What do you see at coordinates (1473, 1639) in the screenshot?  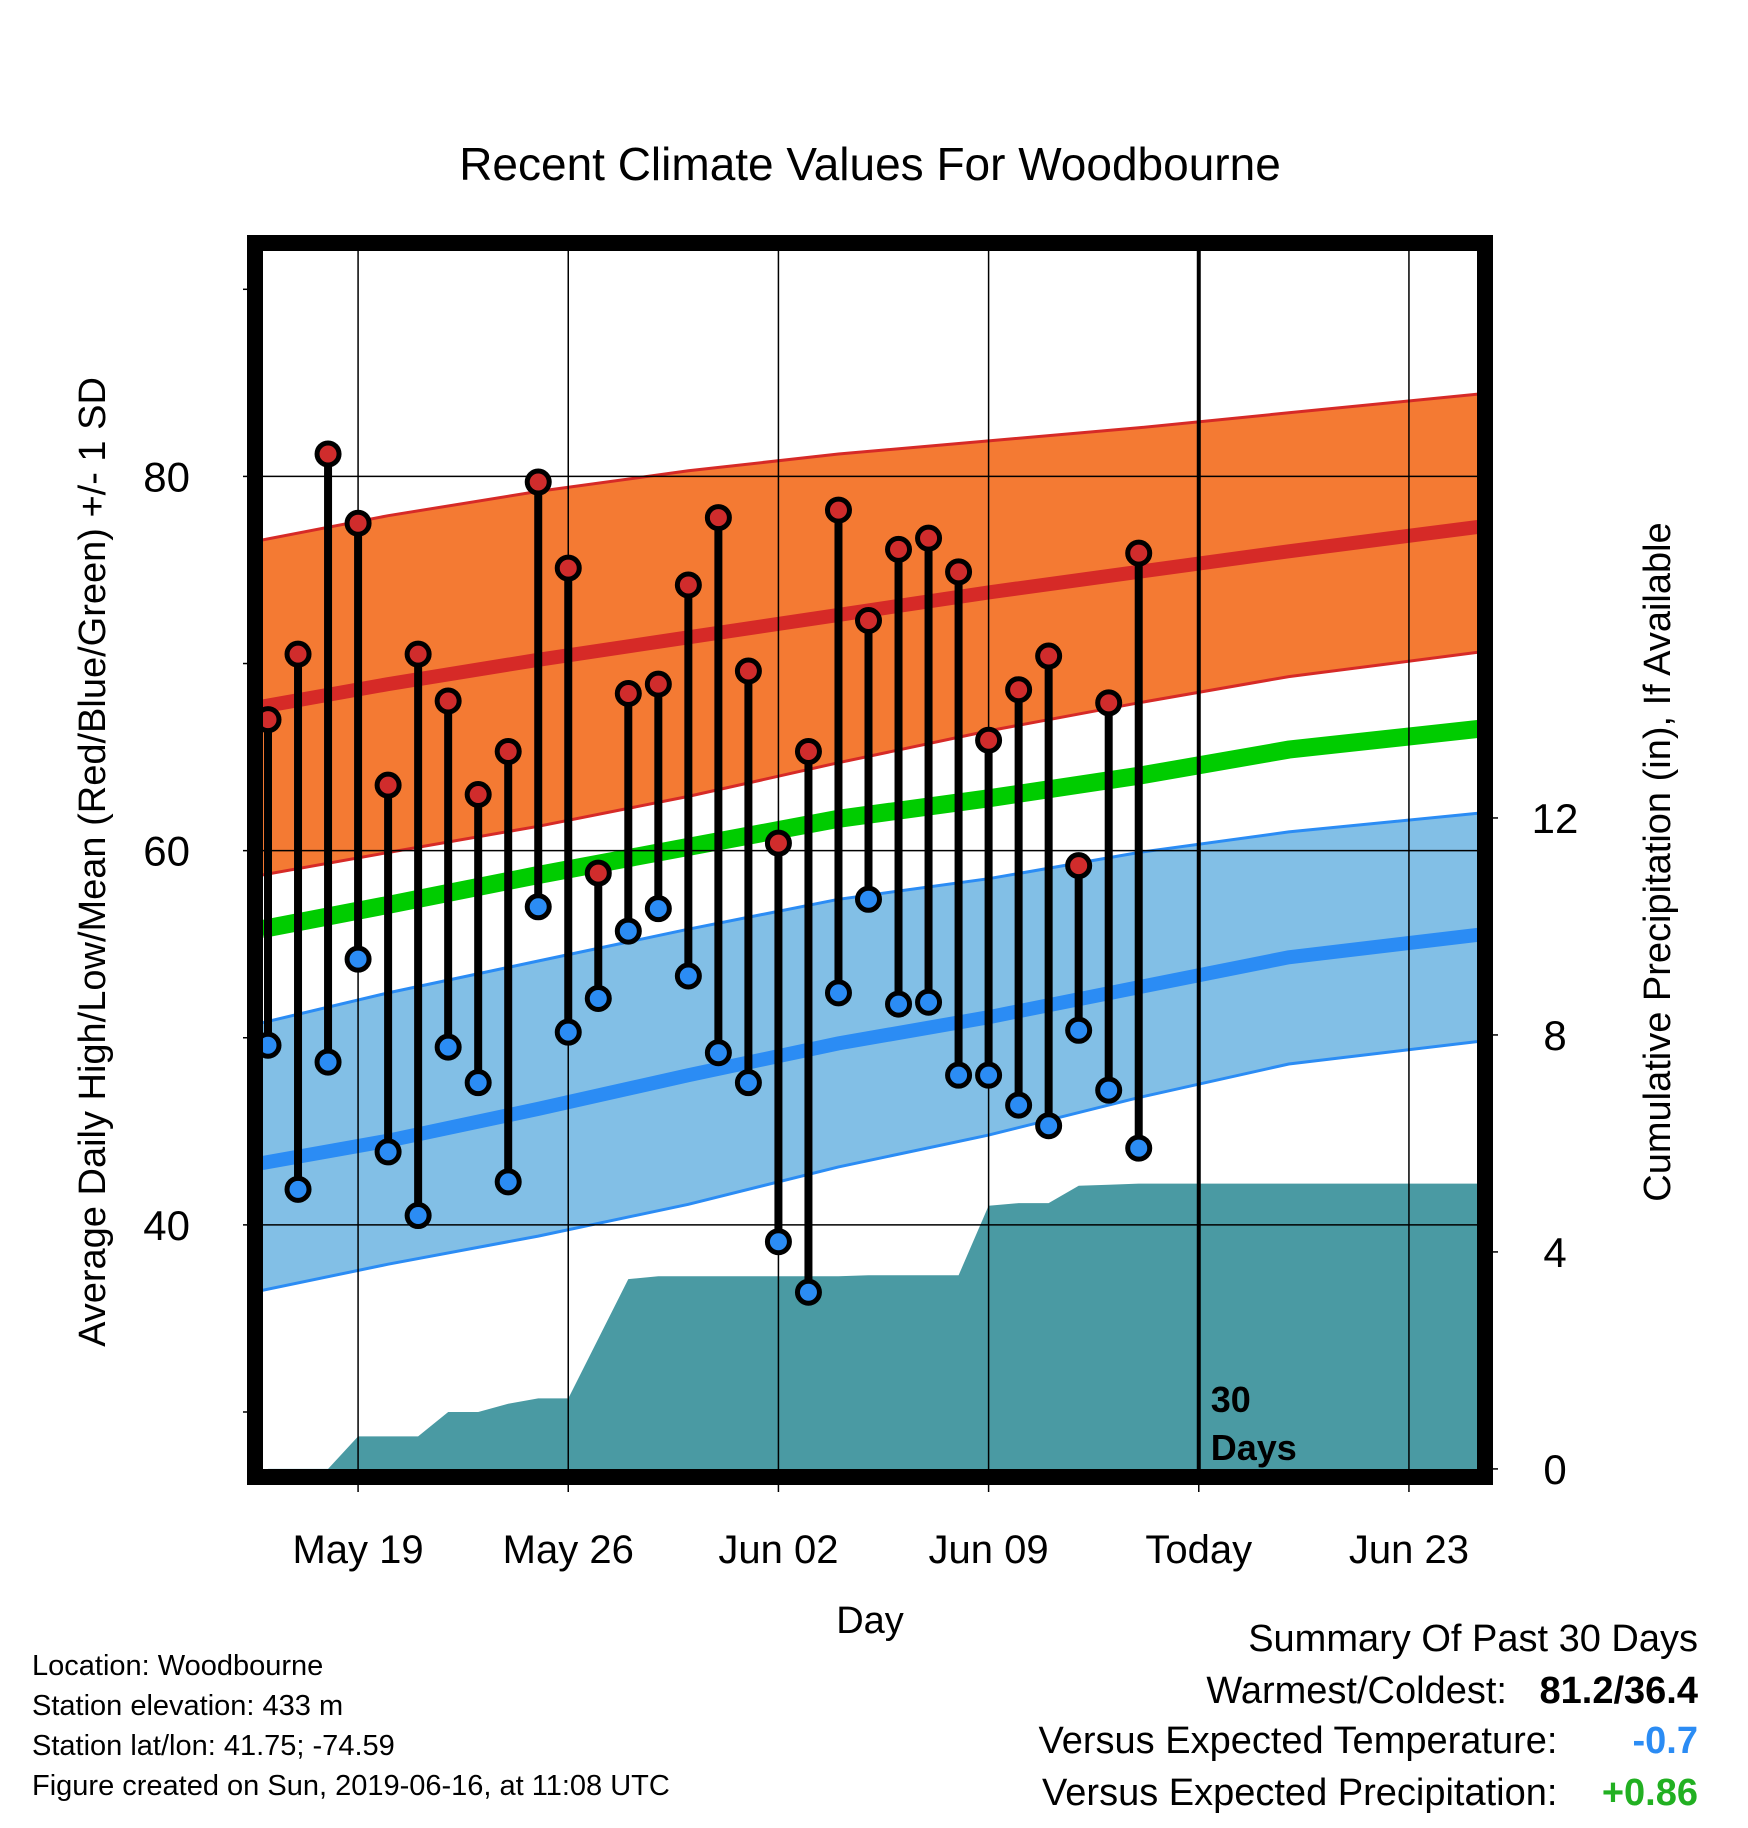 I see `summary-title: Summary Of Past 30 Days` at bounding box center [1473, 1639].